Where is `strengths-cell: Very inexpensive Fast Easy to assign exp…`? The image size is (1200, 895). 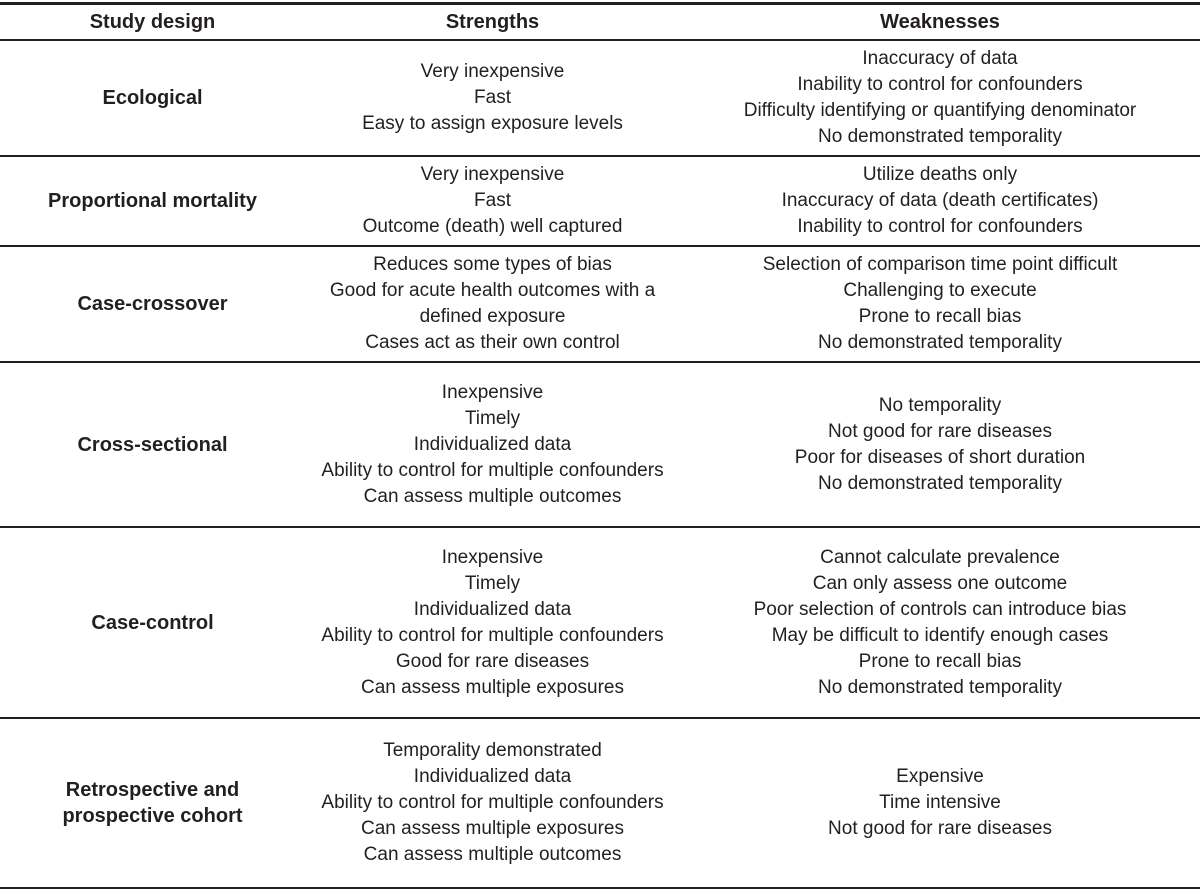 strengths-cell: Very inexpensive Fast Easy to assign exp… is located at coordinates (492, 97).